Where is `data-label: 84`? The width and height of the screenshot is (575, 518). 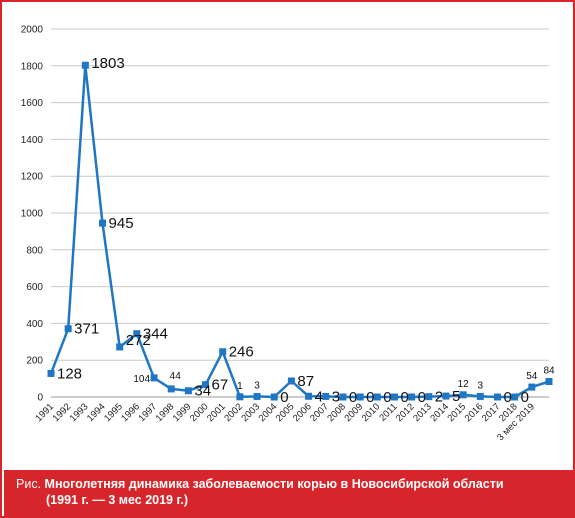
data-label: 84 is located at coordinates (549, 371).